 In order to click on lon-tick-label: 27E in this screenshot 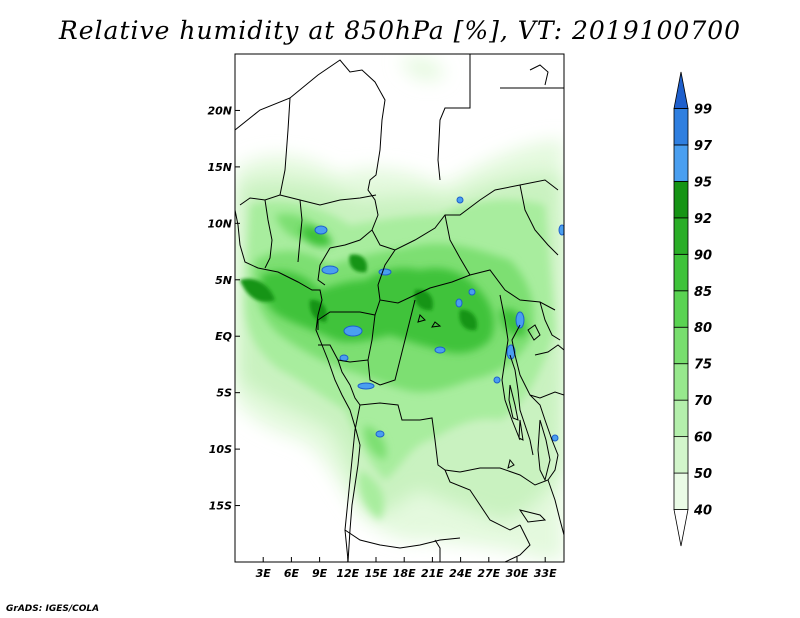, I will do `click(488, 573)`.